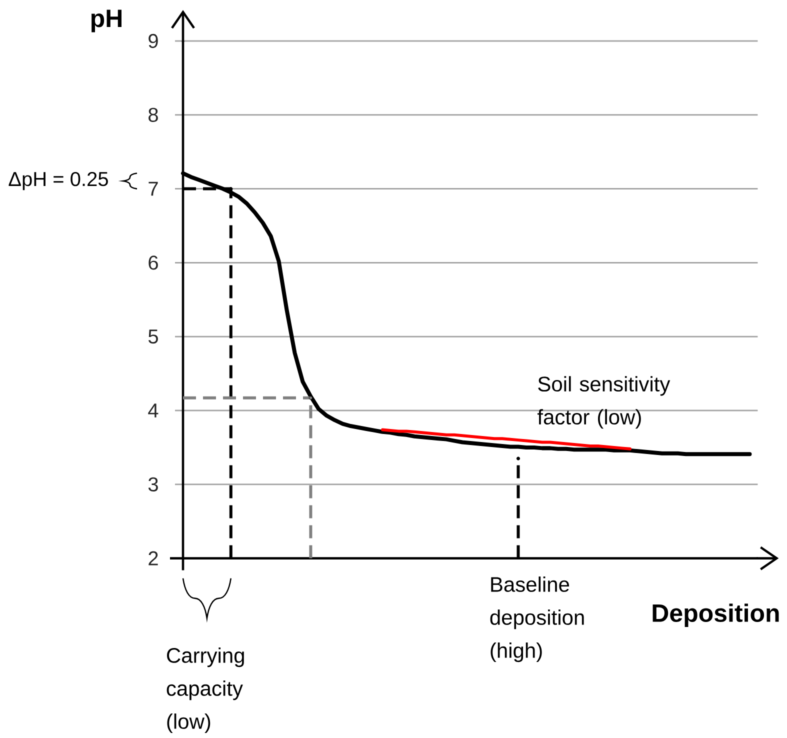 The image size is (787, 738). Describe the element at coordinates (715, 615) in the screenshot. I see `x-axis-title: Deposition` at that location.